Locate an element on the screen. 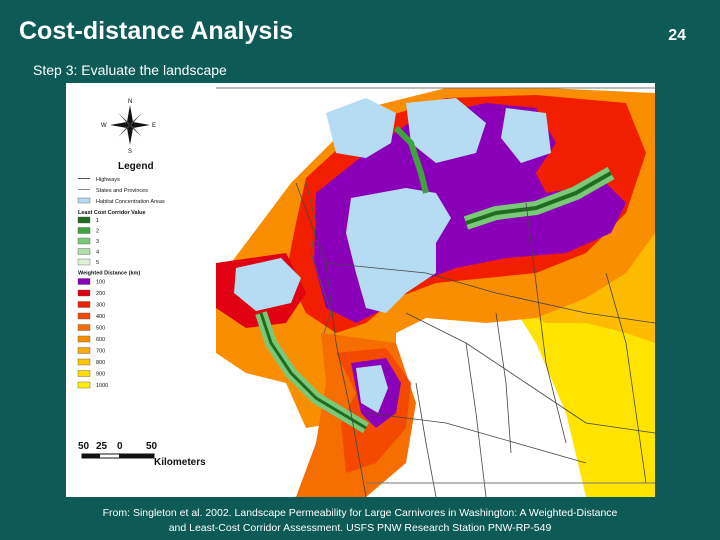 This screenshot has height=540, width=720. legend-distance-label: 100 is located at coordinates (100, 283).